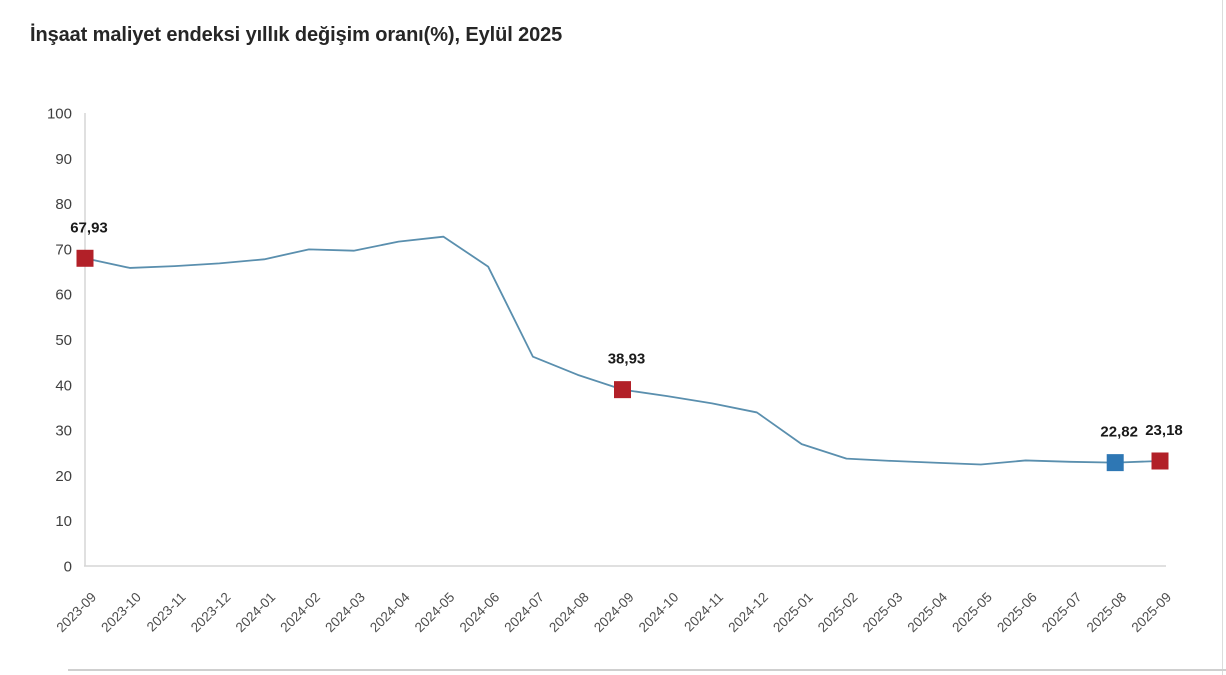 This screenshot has height=675, width=1226. What do you see at coordinates (63, 385) in the screenshot?
I see `y-axis-tick-label: 40` at bounding box center [63, 385].